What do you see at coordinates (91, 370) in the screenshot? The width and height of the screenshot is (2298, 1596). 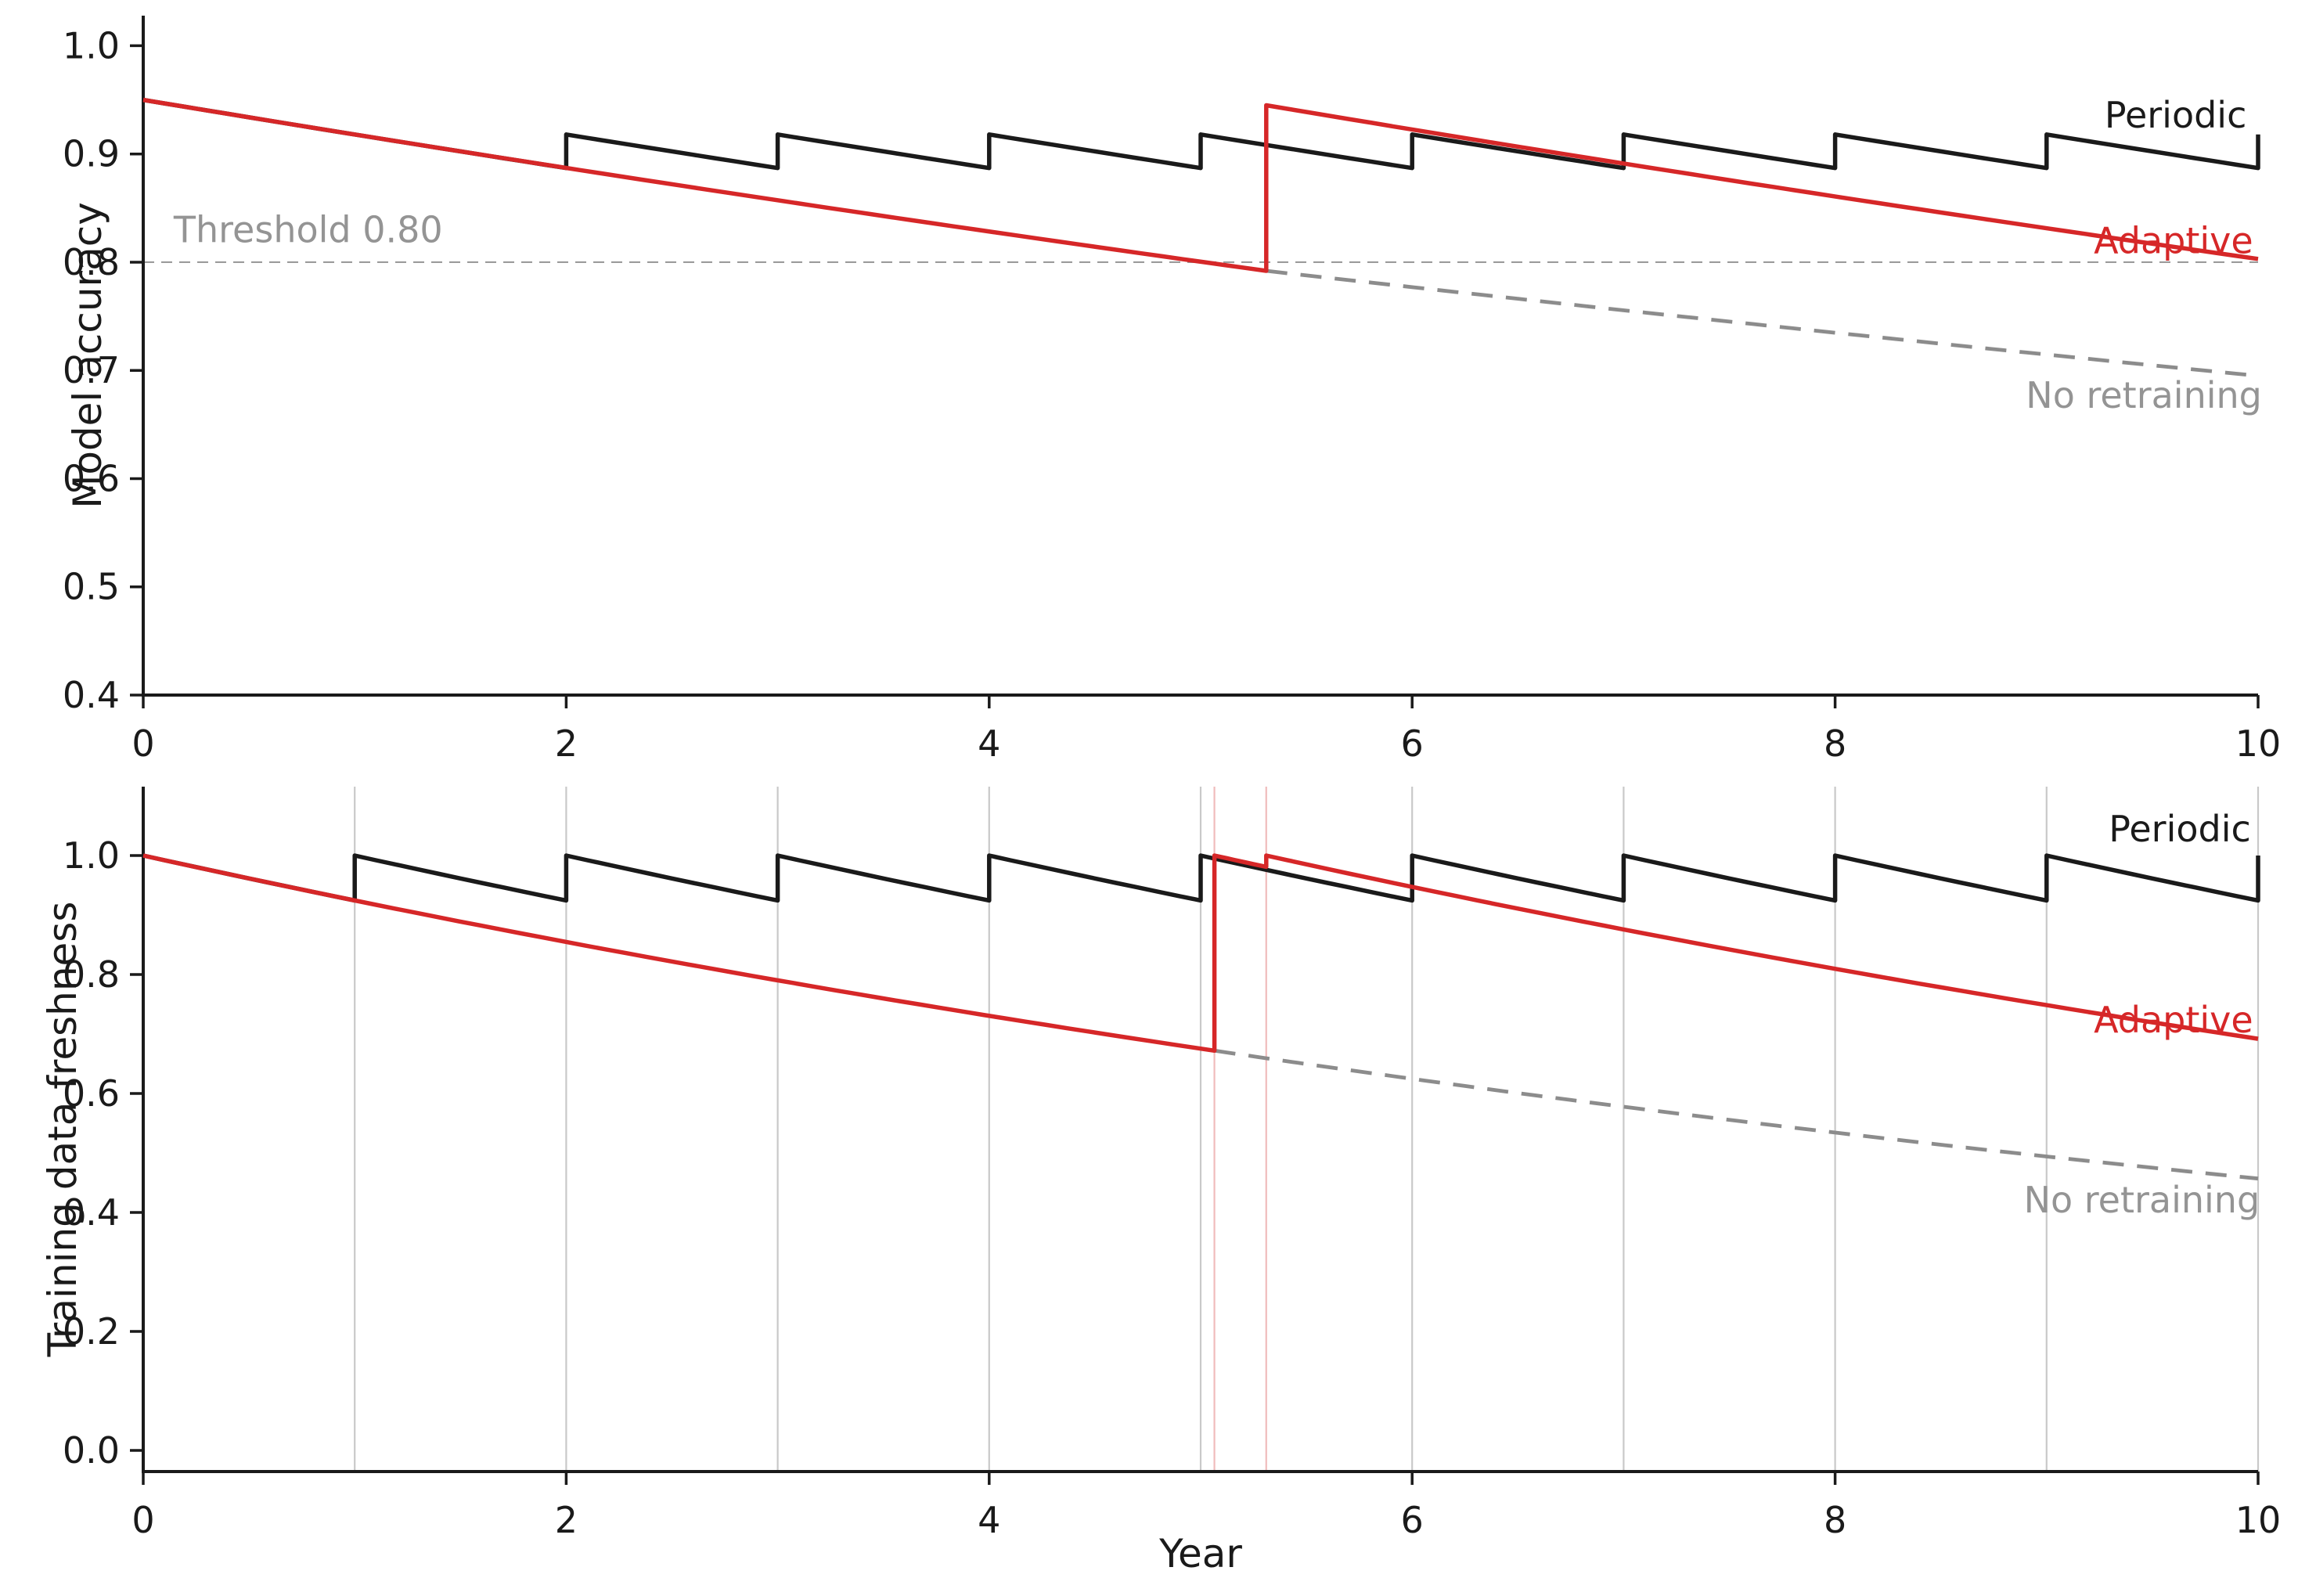 I see `y-tick-label: 0.7` at bounding box center [91, 370].